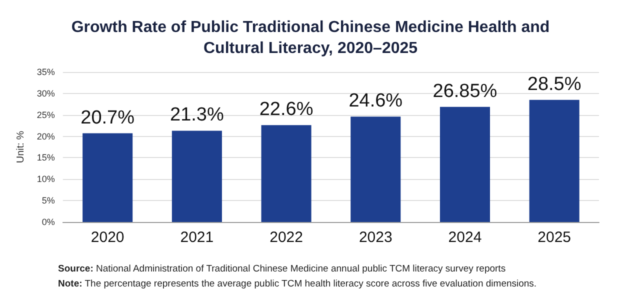  Describe the element at coordinates (197, 237) in the screenshot. I see `x-tick-label: 2021` at that location.